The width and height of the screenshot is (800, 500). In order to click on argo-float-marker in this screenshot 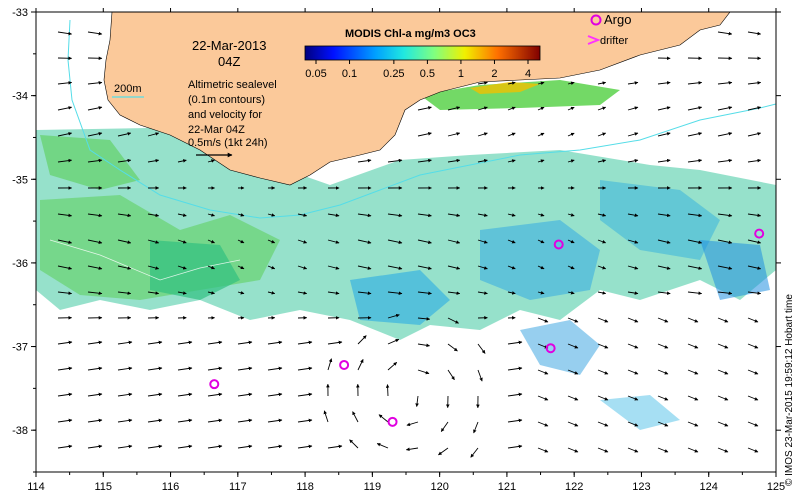, I will do `click(344, 364)`.